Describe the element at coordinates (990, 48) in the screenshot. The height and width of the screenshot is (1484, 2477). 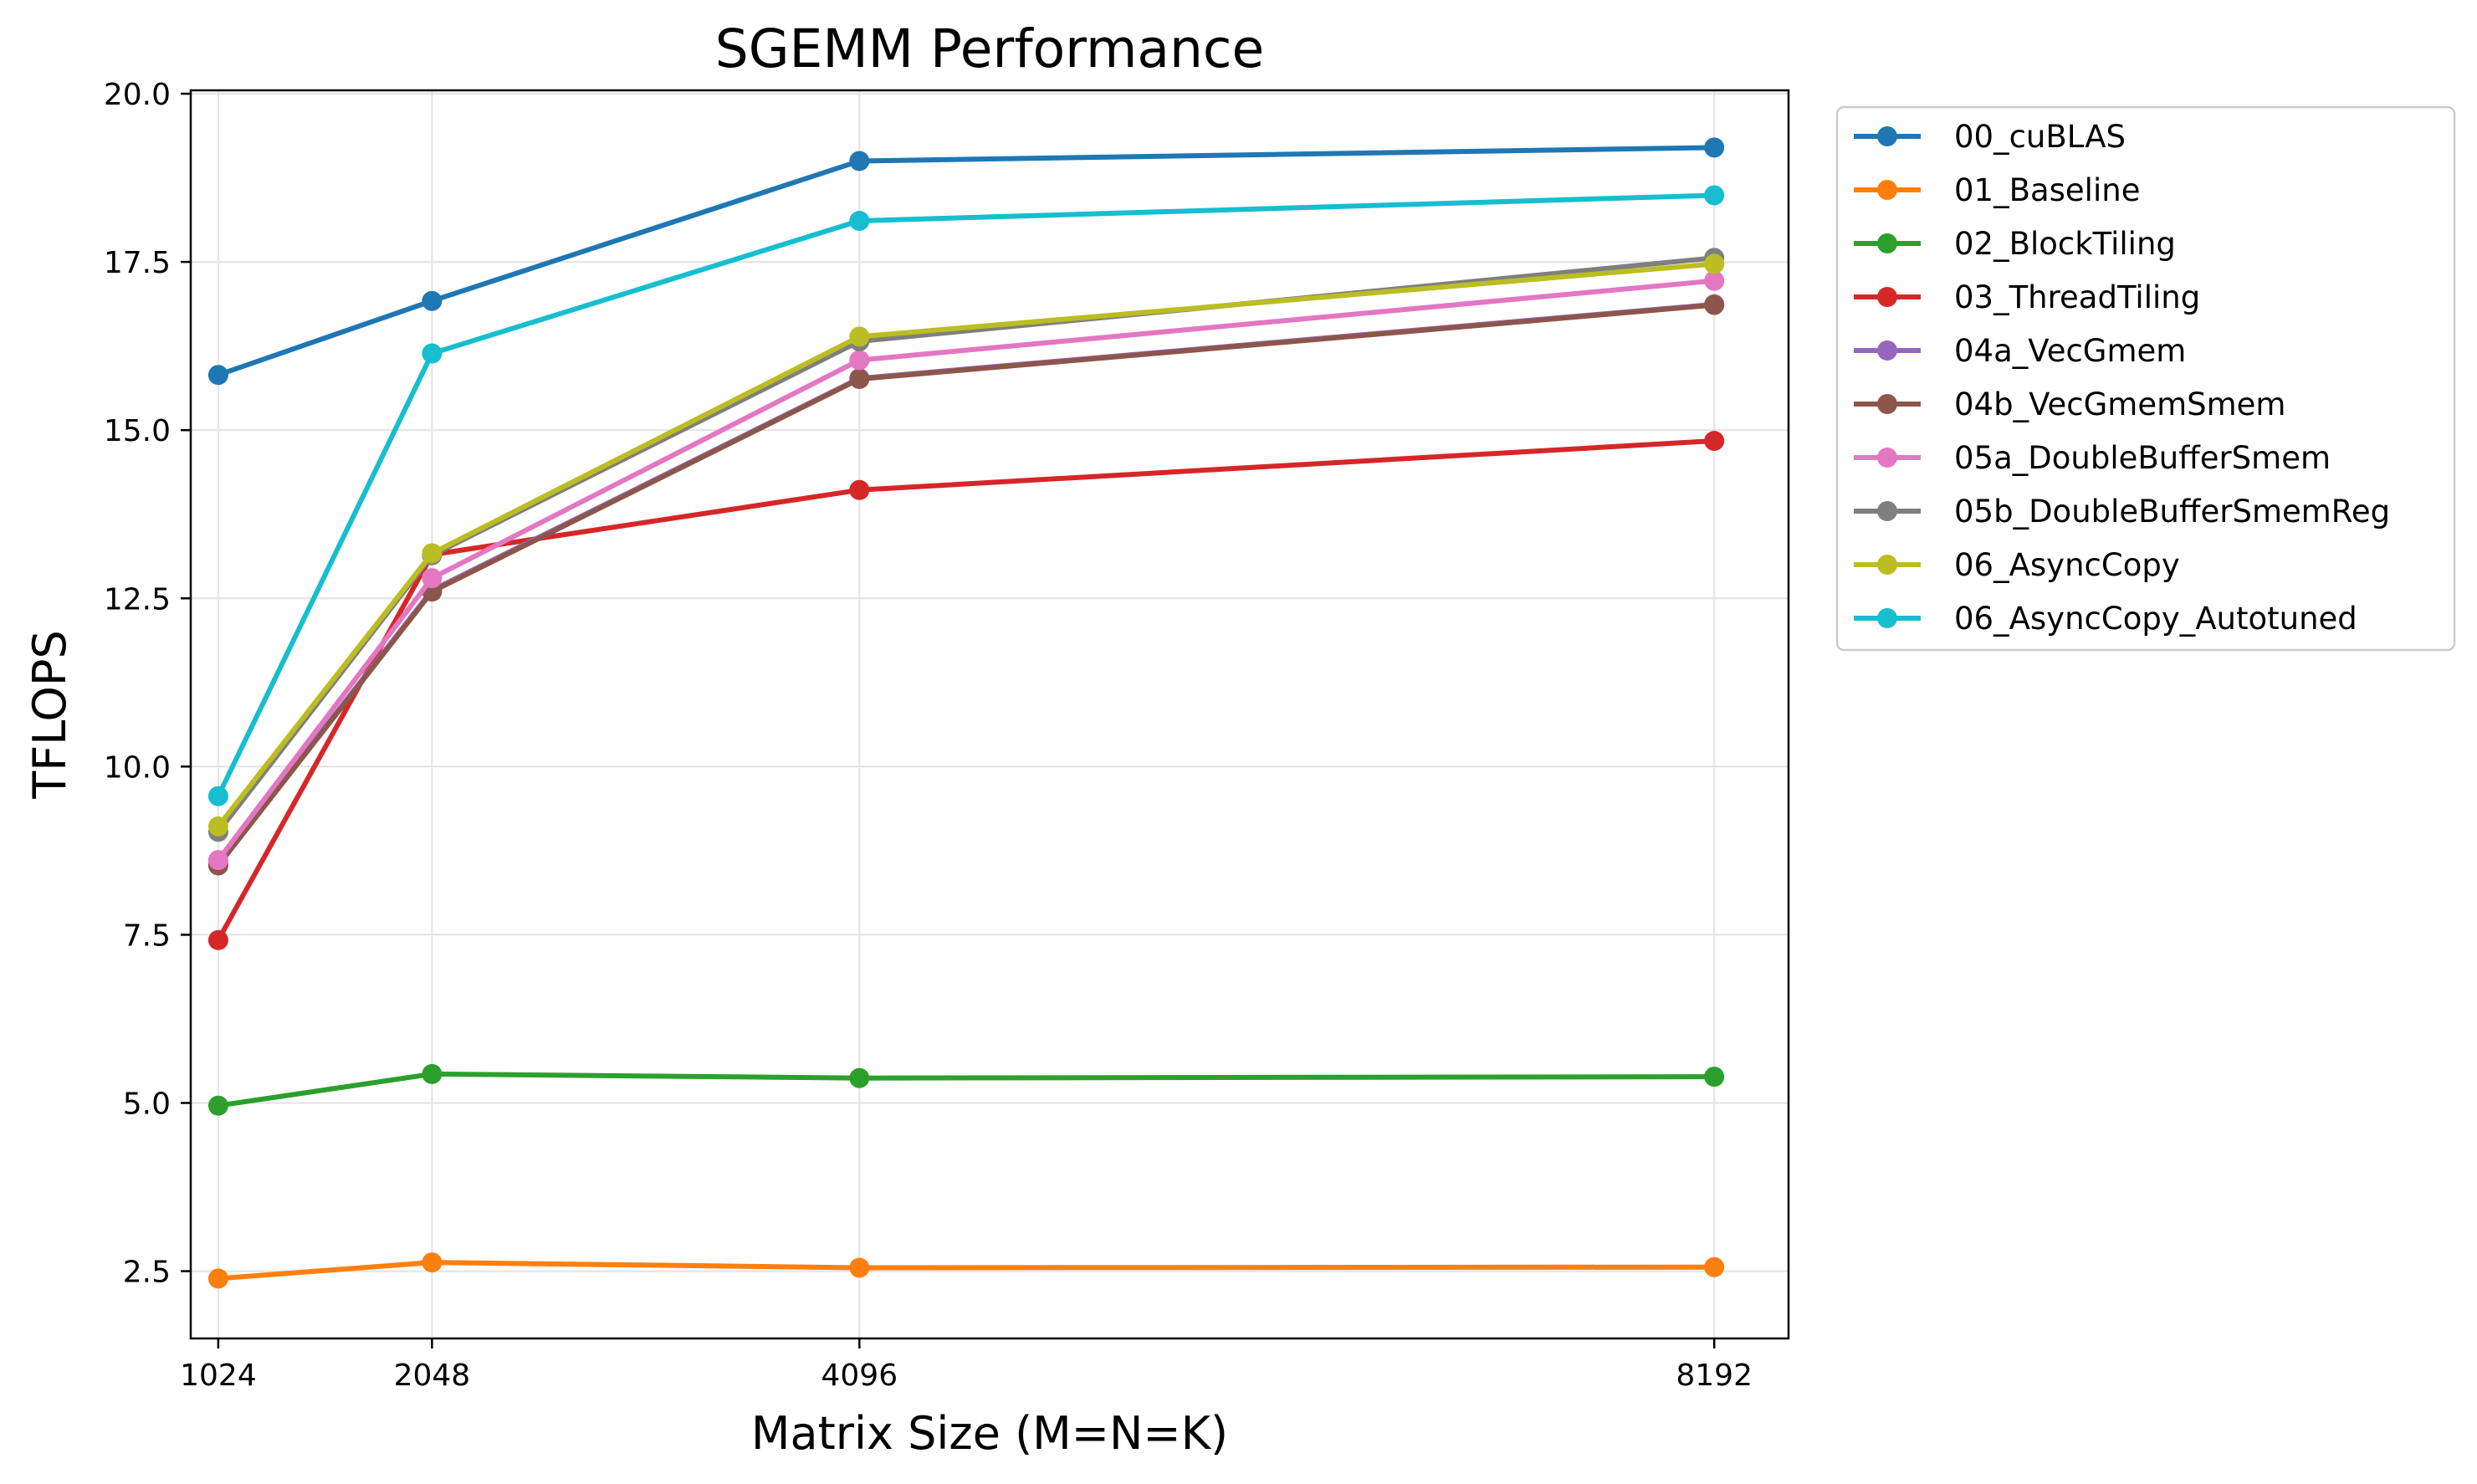
I see `chart-title: SGEMM Performance` at that location.